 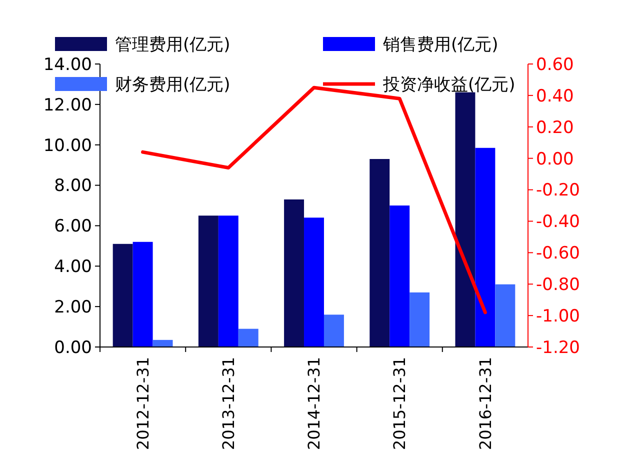 I want to click on y2-tick-label: -1.00, so click(x=558, y=316).